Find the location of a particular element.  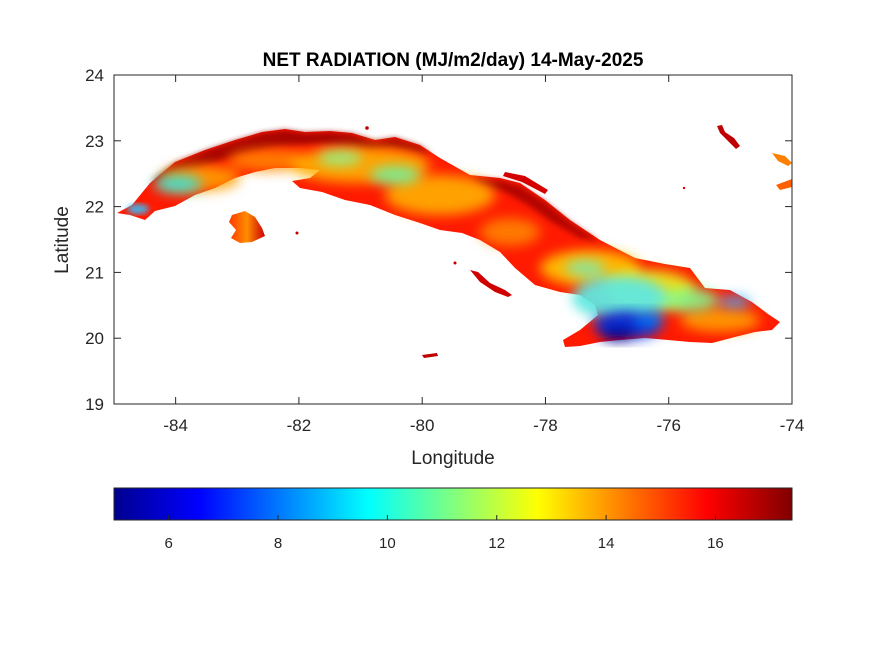

x-tick-label: -82 is located at coordinates (299, 425).